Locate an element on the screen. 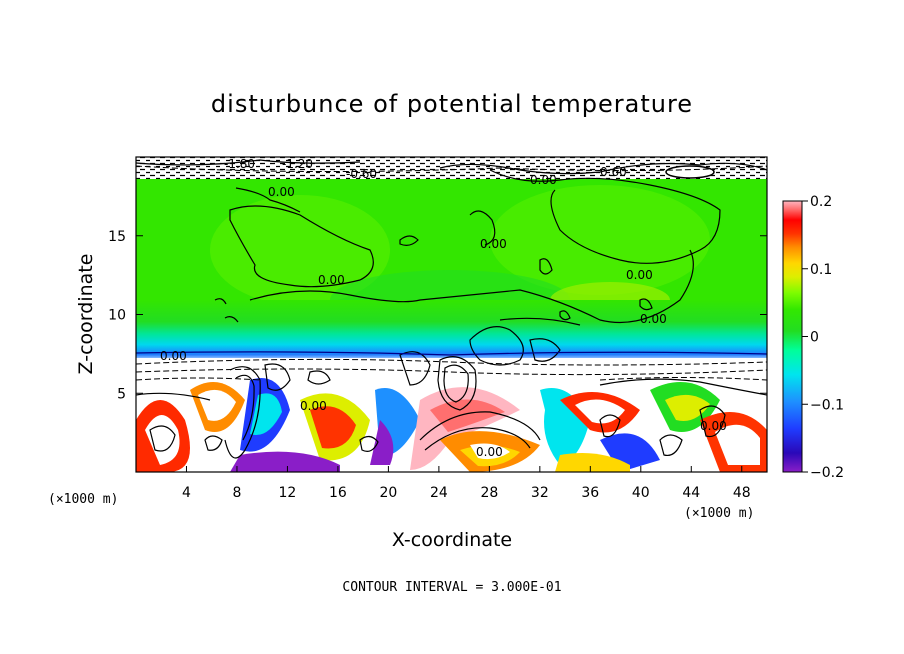  x-tick-label: 40 is located at coordinates (641, 493).